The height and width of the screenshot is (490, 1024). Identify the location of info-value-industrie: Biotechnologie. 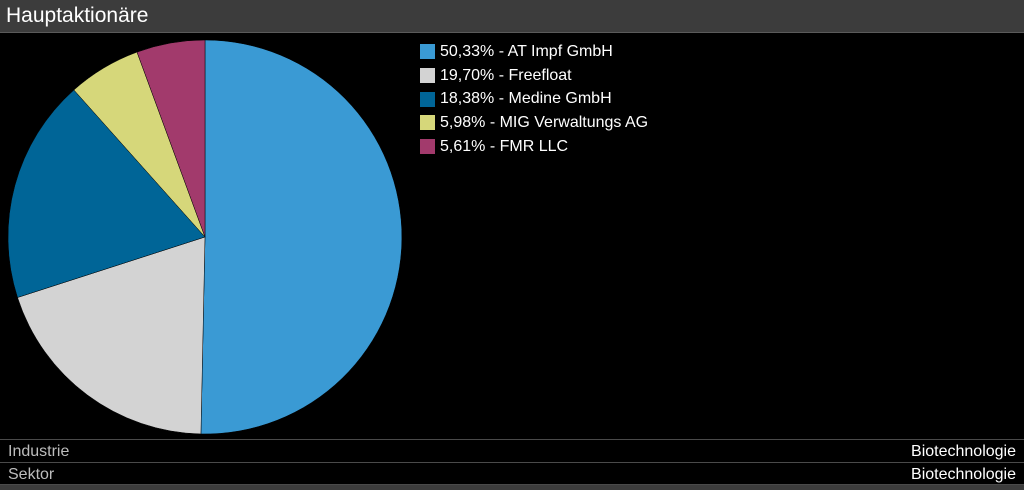
(963, 451).